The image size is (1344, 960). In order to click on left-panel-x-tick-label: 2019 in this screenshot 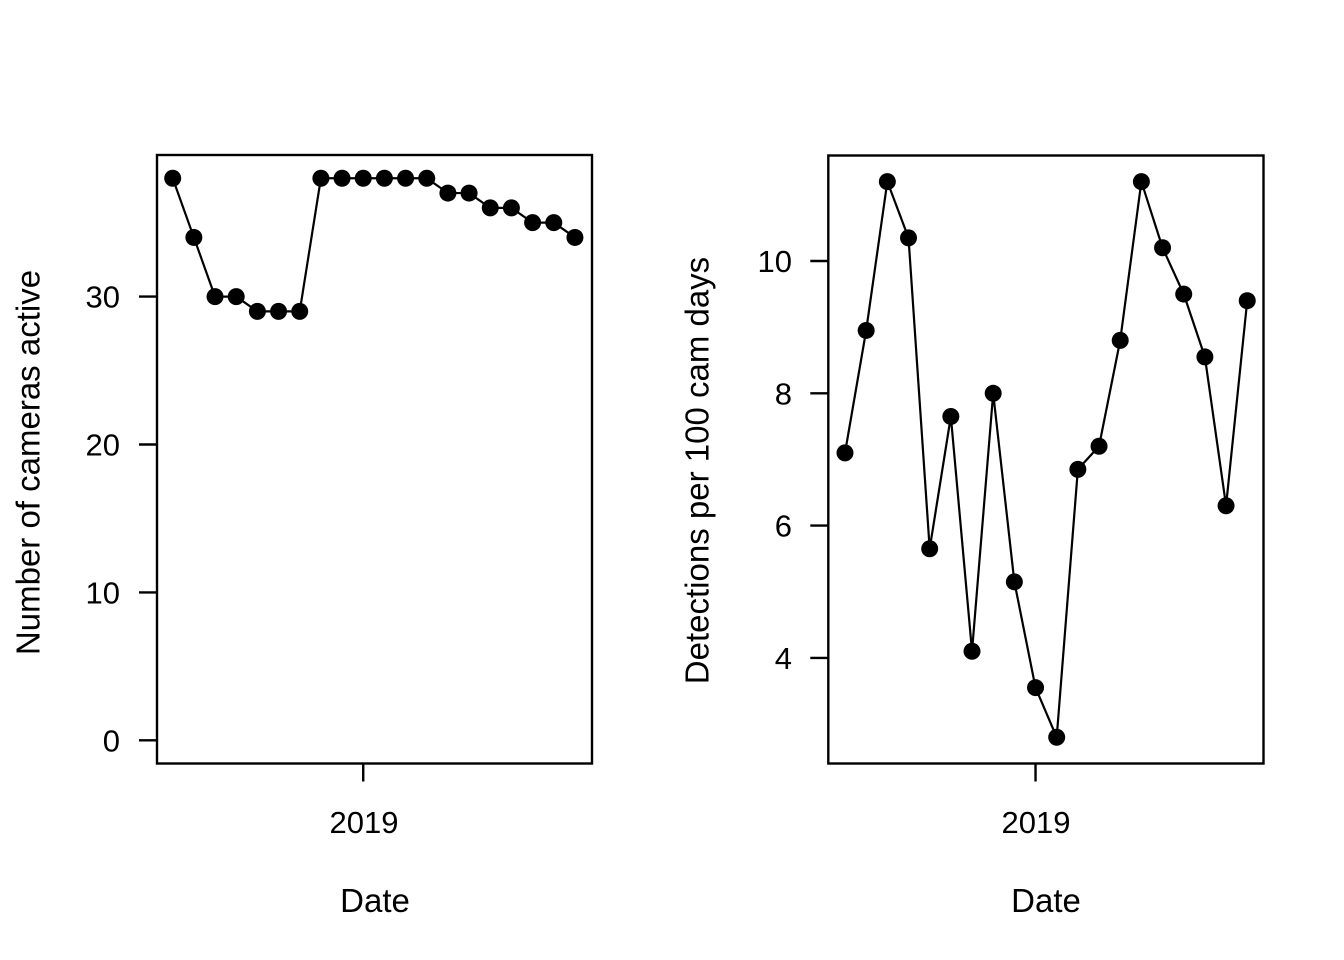, I will do `click(364, 822)`.